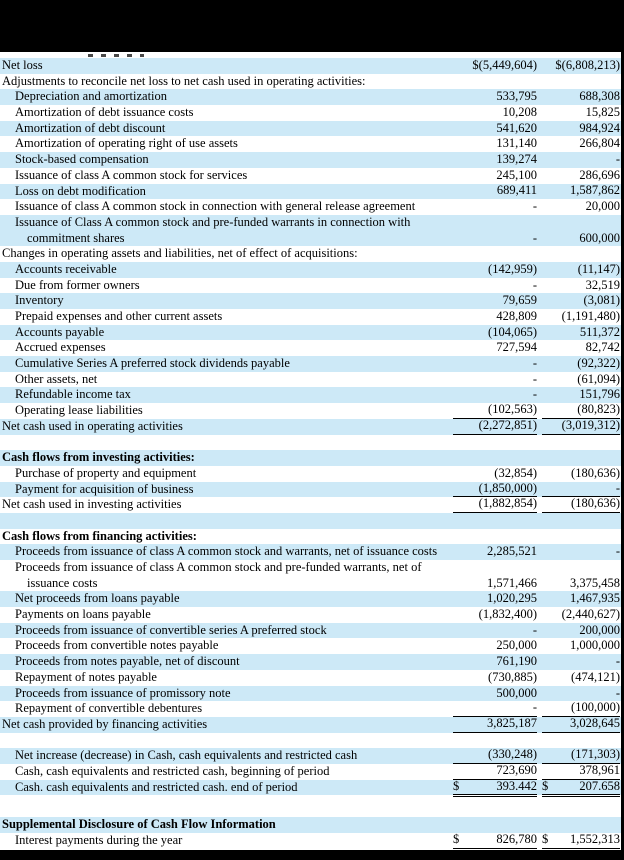 The width and height of the screenshot is (624, 860). I want to click on value-prior-period: $207.658, so click(581, 787).